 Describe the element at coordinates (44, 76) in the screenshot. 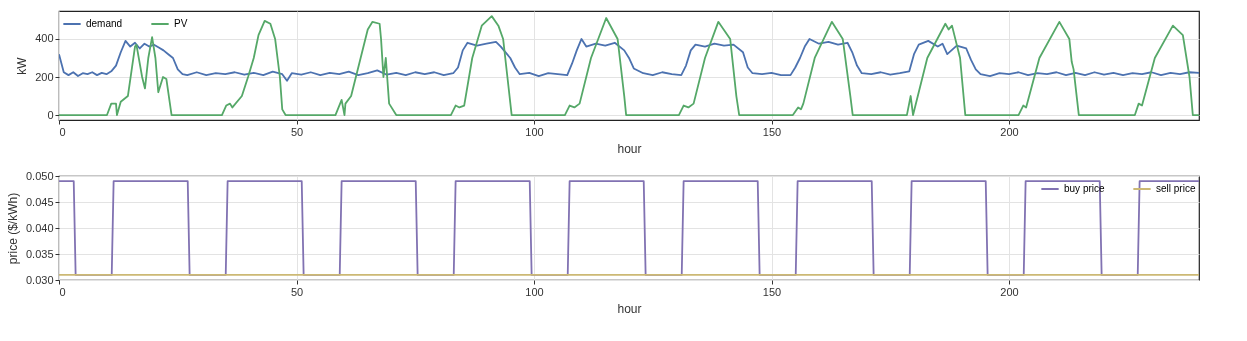

I see `y-tick-label: 200` at that location.